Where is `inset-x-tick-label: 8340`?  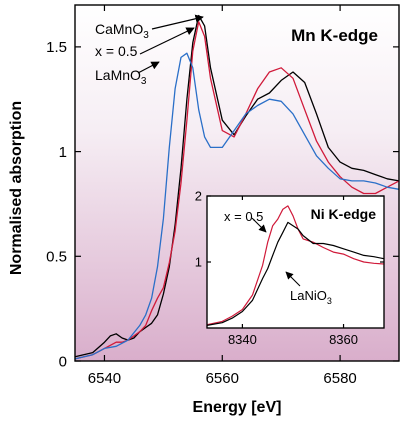
inset-x-tick-label: 8340 is located at coordinates (242, 339).